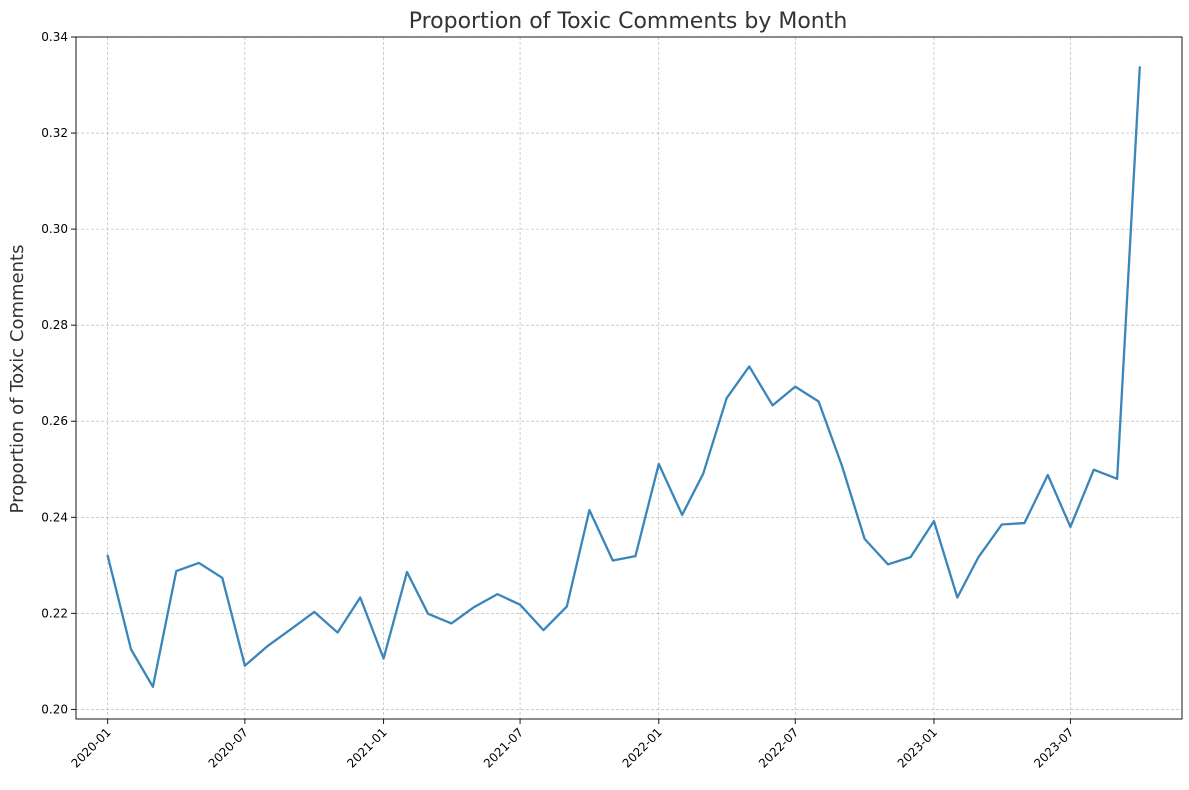  Describe the element at coordinates (54, 517) in the screenshot. I see `y-tick-label: 0.24` at that location.